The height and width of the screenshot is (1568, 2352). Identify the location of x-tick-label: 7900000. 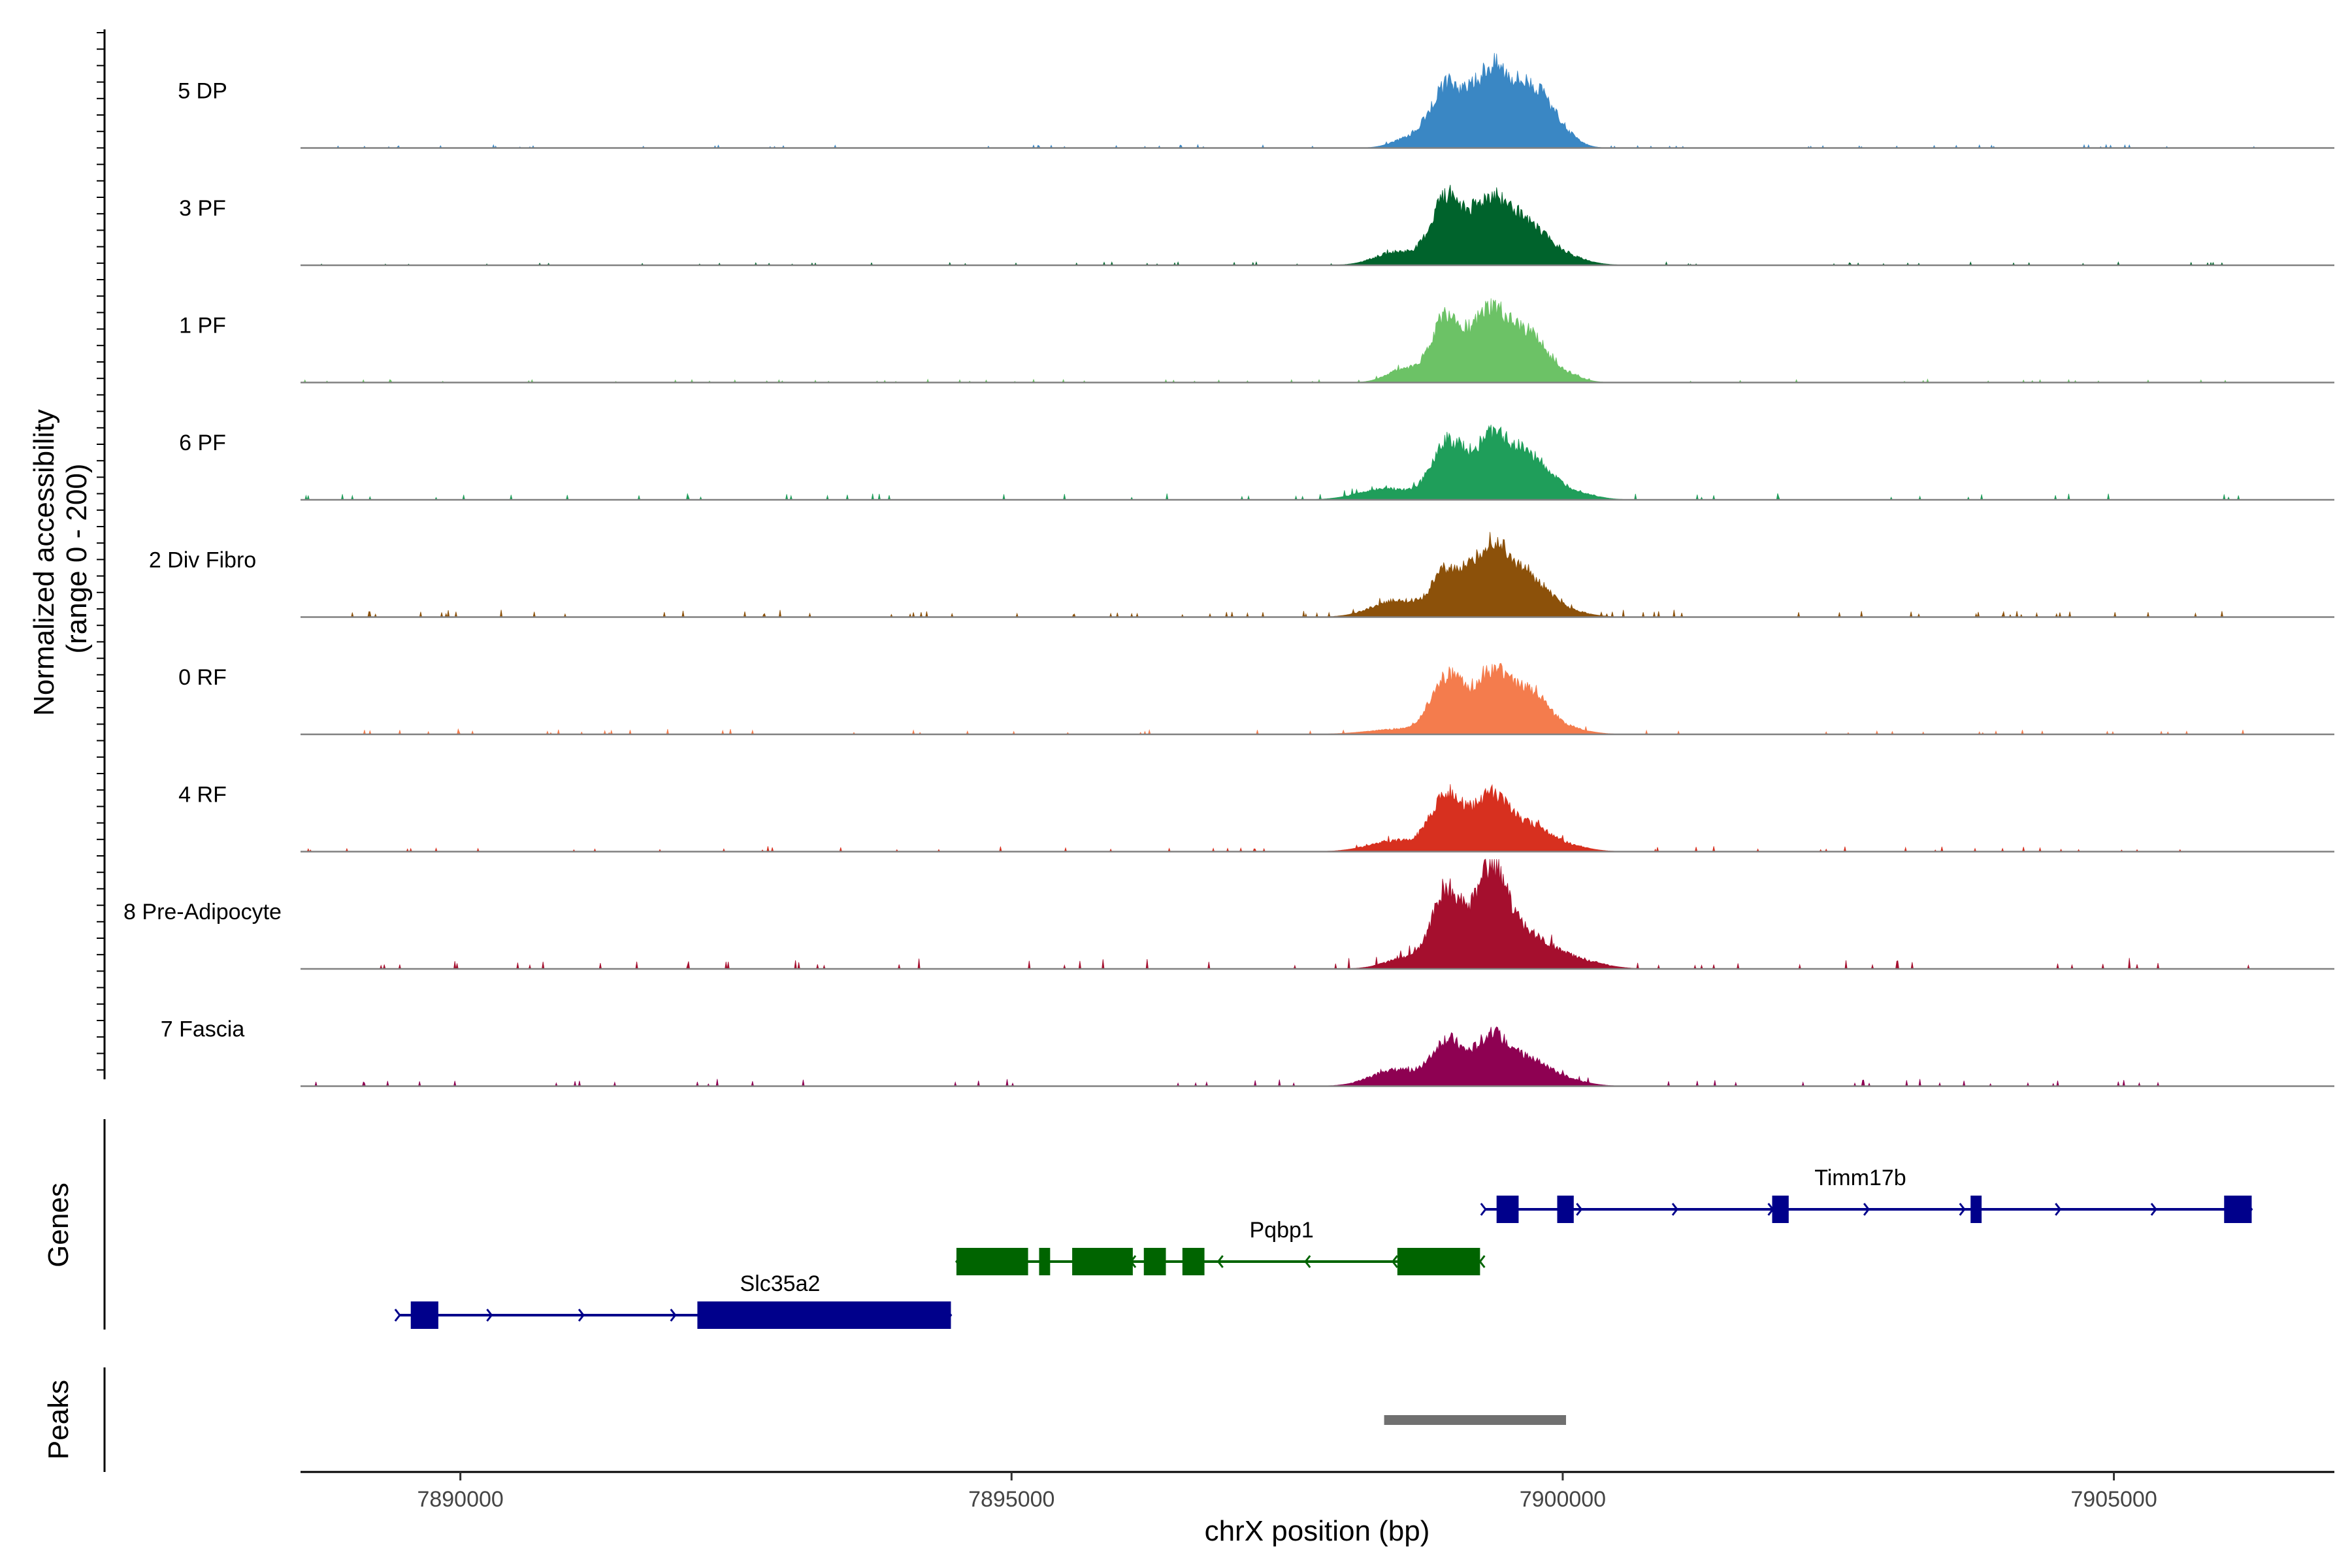
(1563, 1499).